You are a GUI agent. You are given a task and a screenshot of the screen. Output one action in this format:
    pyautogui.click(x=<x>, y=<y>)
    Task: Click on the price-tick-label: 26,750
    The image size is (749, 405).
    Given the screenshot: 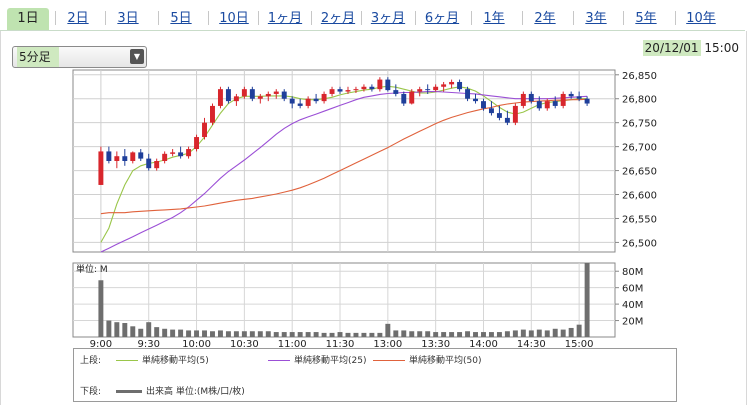 What is the action you would take?
    pyautogui.click(x=639, y=124)
    